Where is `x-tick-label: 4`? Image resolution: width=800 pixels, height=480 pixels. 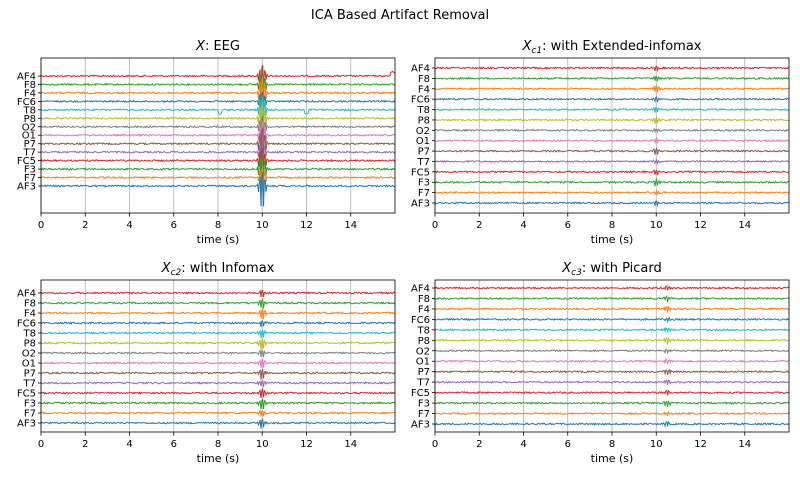
x-tick-label: 4 is located at coordinates (523, 444).